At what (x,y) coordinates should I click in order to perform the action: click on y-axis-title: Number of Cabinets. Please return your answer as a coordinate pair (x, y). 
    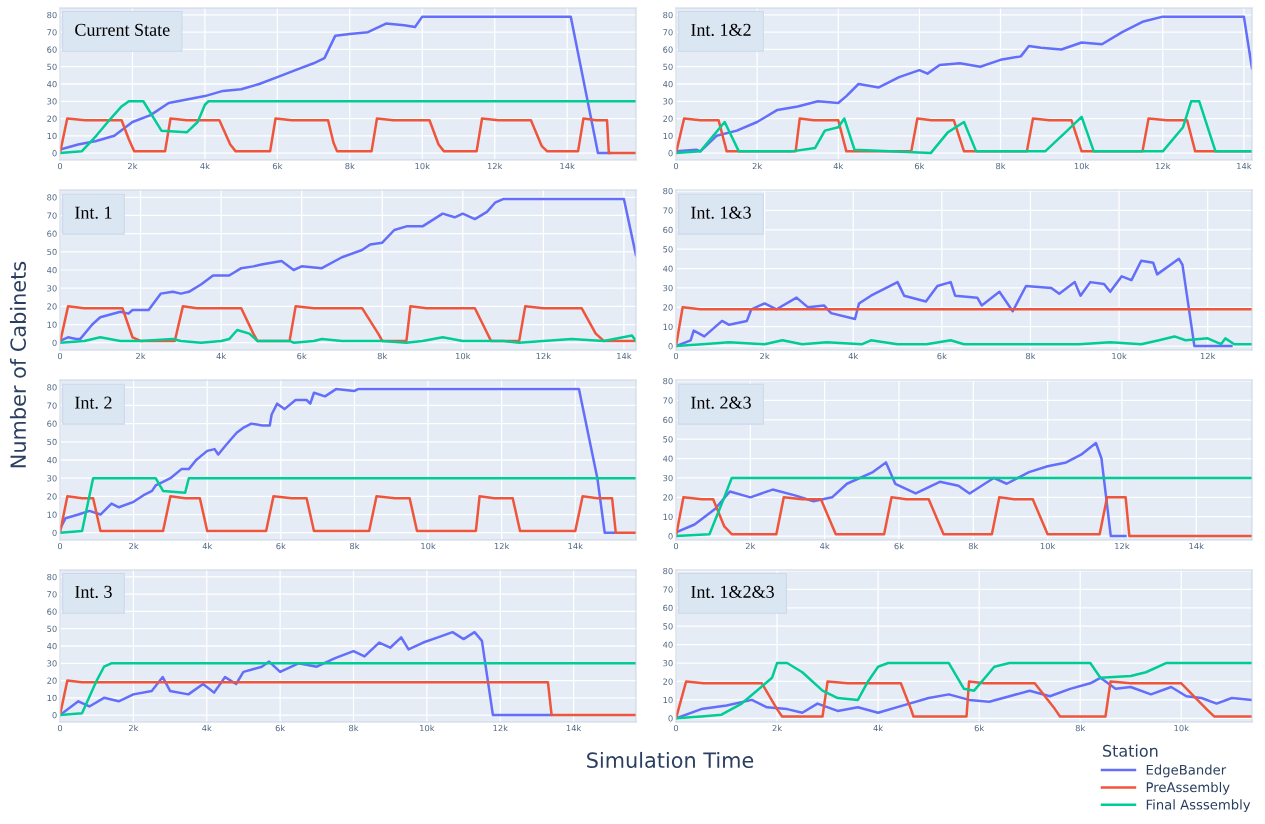
    Looking at the image, I should click on (18, 364).